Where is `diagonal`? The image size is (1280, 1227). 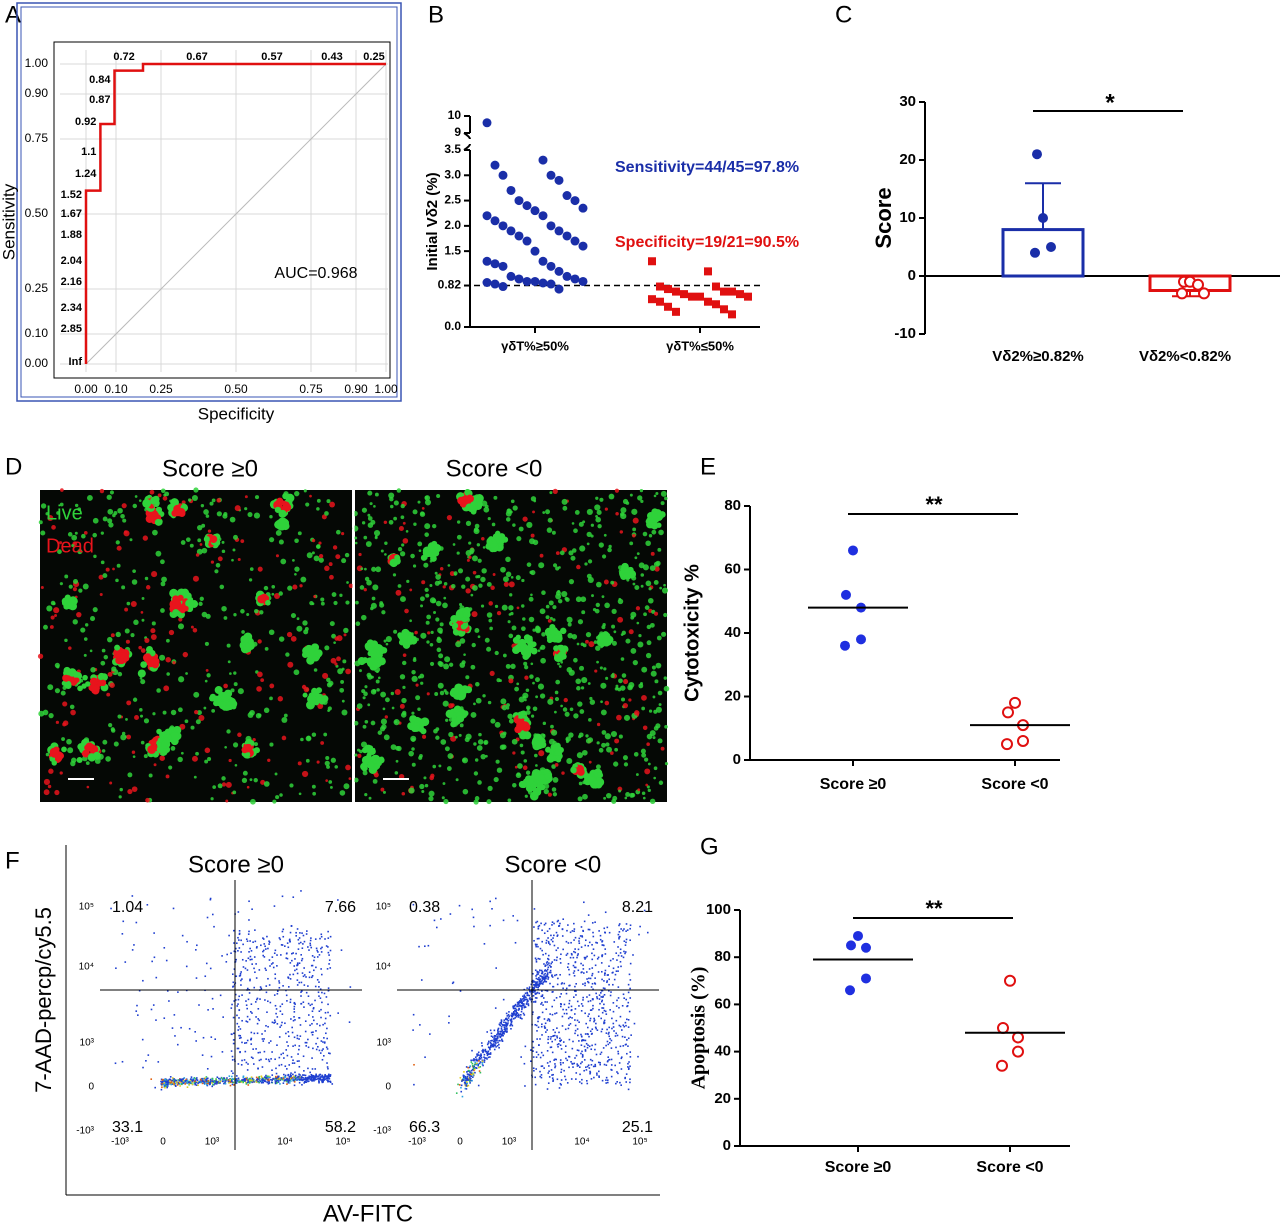 diagonal is located at coordinates (236, 214).